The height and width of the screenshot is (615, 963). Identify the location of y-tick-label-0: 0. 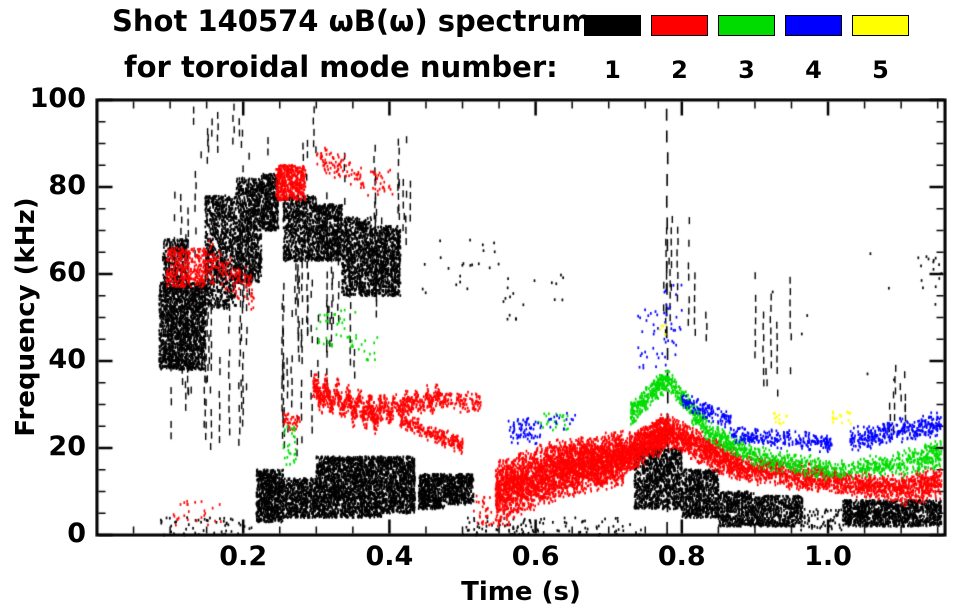
(76, 533).